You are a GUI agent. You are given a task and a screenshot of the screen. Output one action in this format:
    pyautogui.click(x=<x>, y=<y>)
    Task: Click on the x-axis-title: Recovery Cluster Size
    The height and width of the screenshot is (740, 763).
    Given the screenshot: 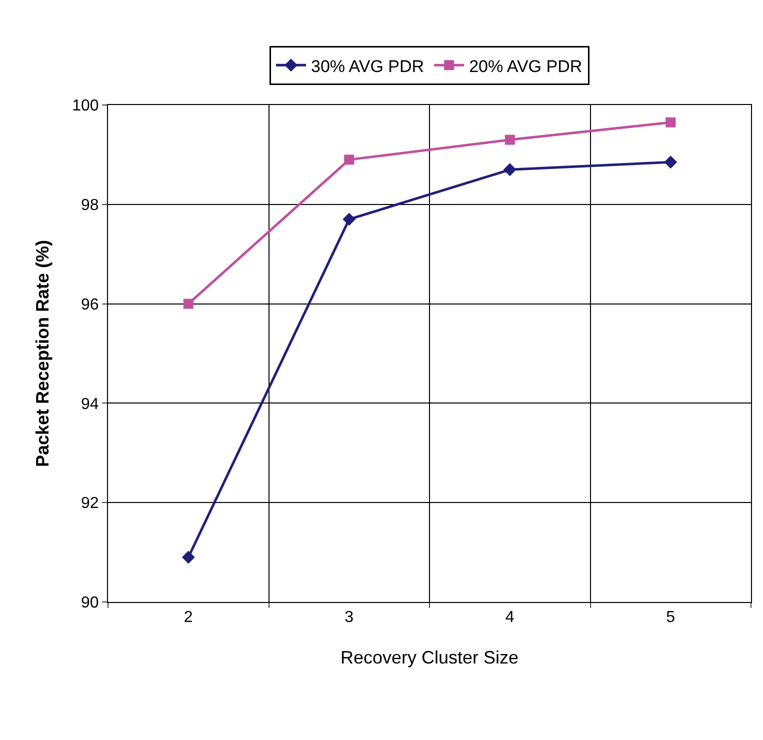 What is the action you would take?
    pyautogui.click(x=429, y=657)
    